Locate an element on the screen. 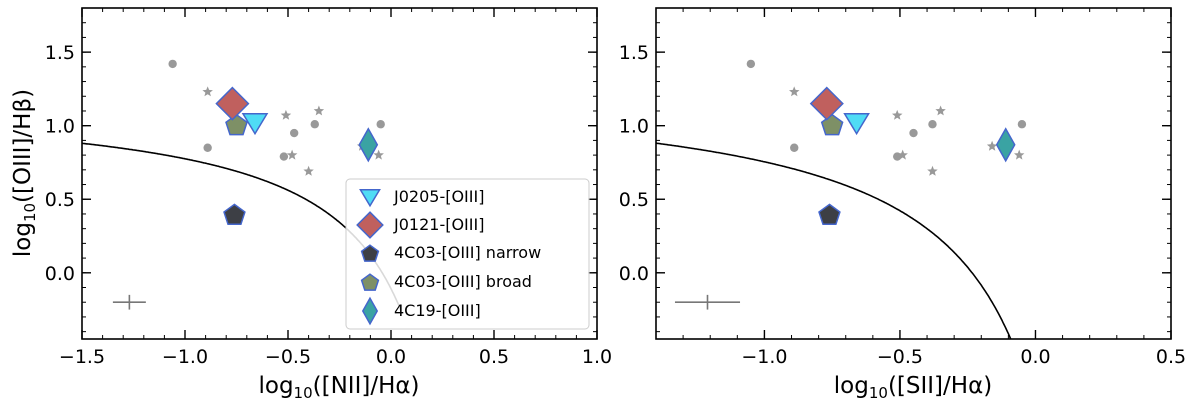 The height and width of the screenshot is (402, 1200). legend-label: 4C19-[OIII] is located at coordinates (437, 310).